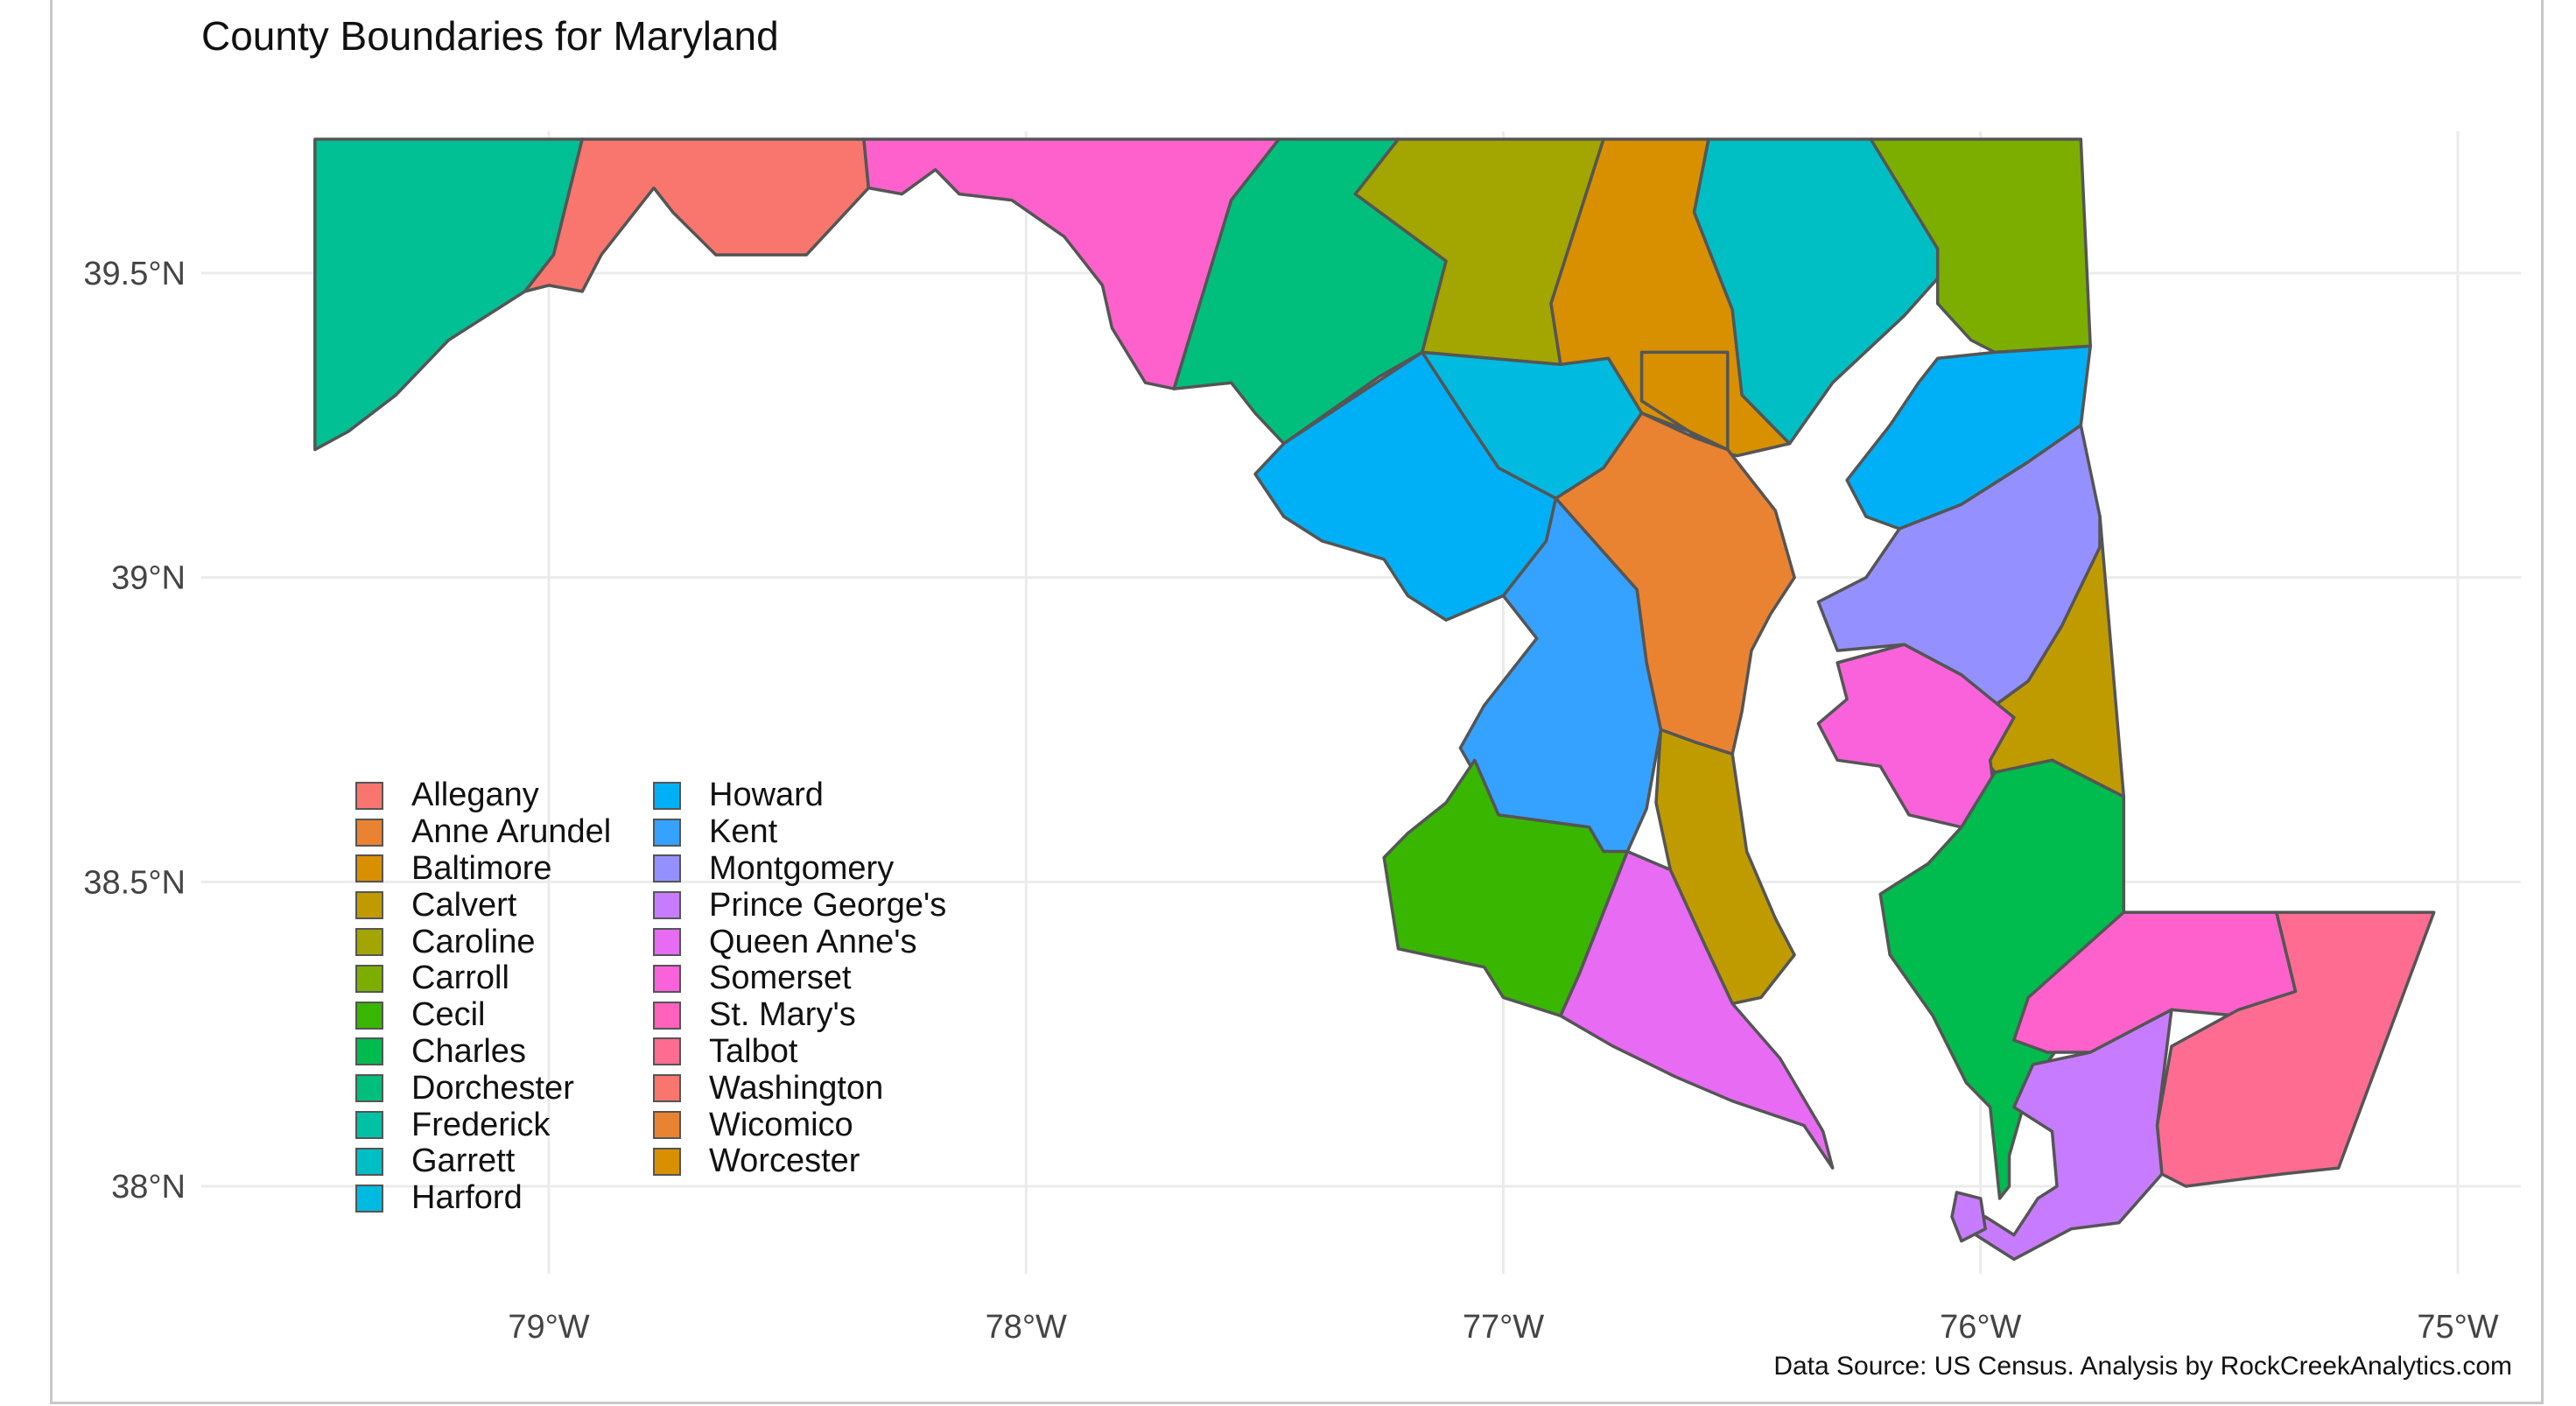  What do you see at coordinates (134, 274) in the screenshot?
I see `y-tick-label: 39.5°N` at bounding box center [134, 274].